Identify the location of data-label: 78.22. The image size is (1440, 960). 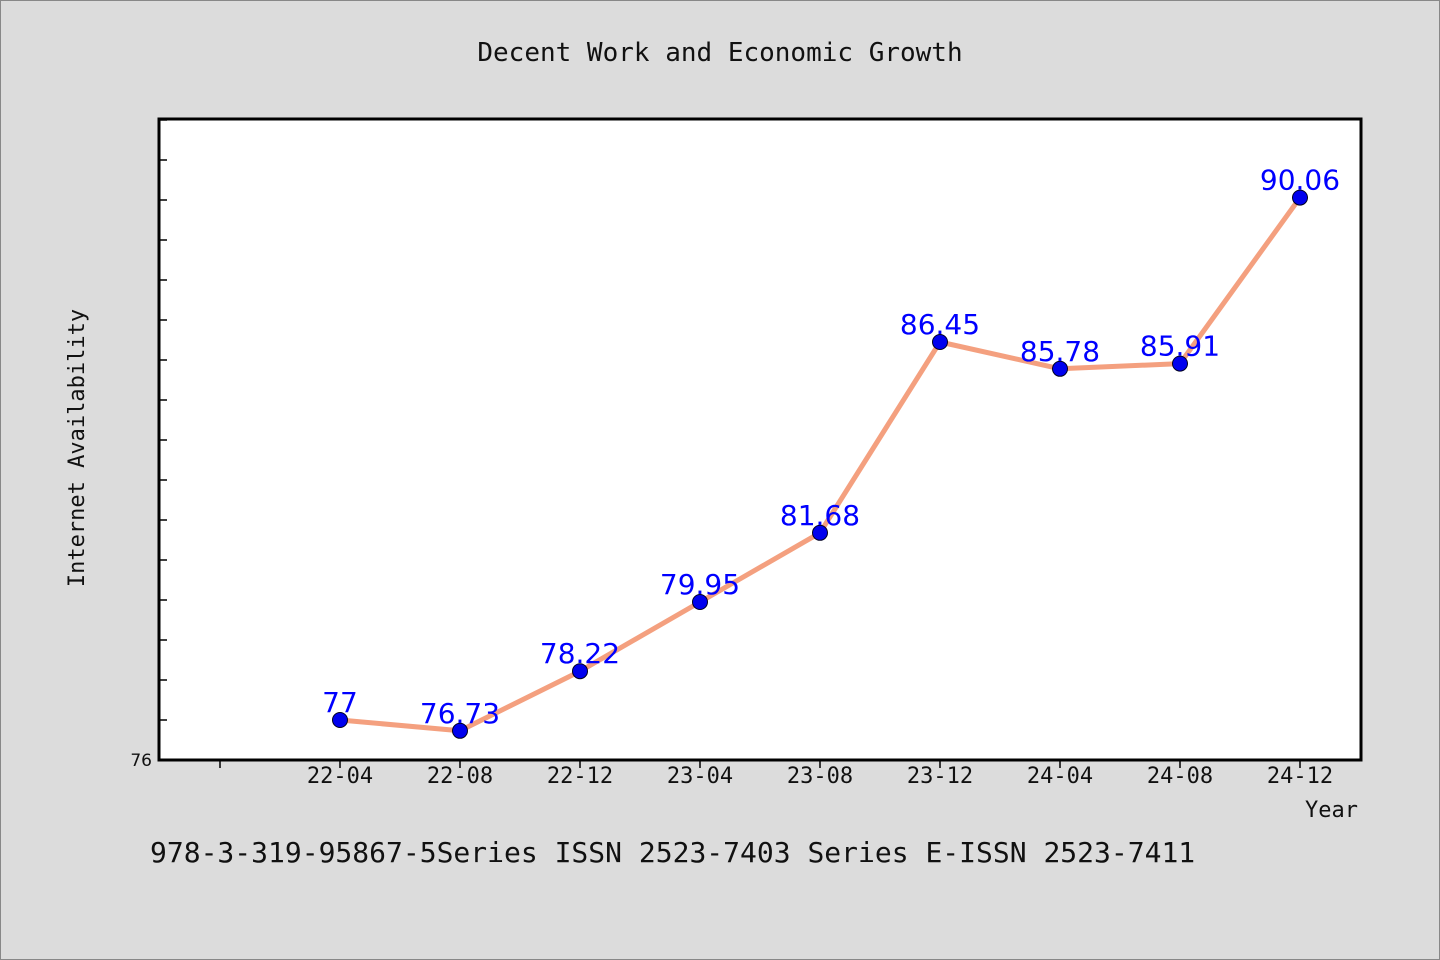
(580, 653).